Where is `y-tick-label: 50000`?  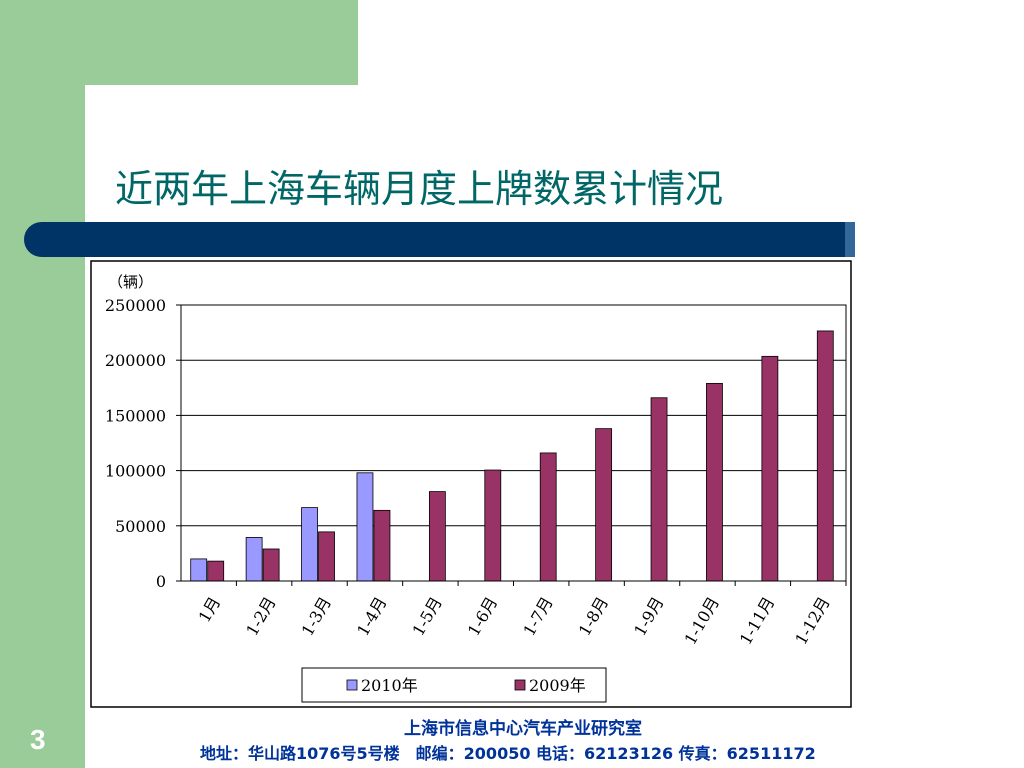
y-tick-label: 50000 is located at coordinates (140, 526).